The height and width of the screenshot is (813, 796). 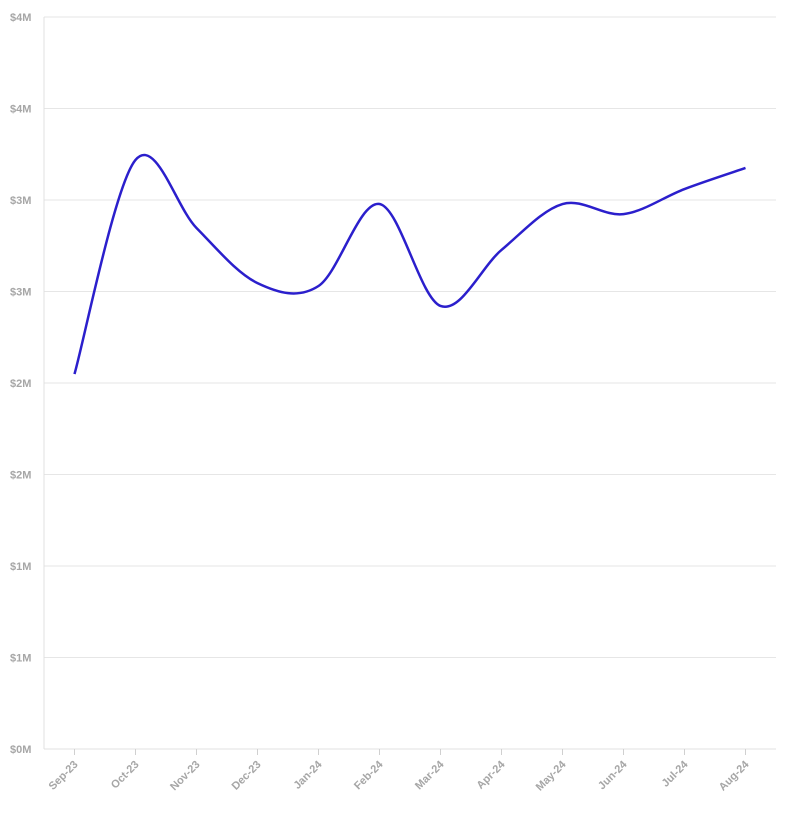 What do you see at coordinates (613, 775) in the screenshot?
I see `x-tick-label: Jun-24` at bounding box center [613, 775].